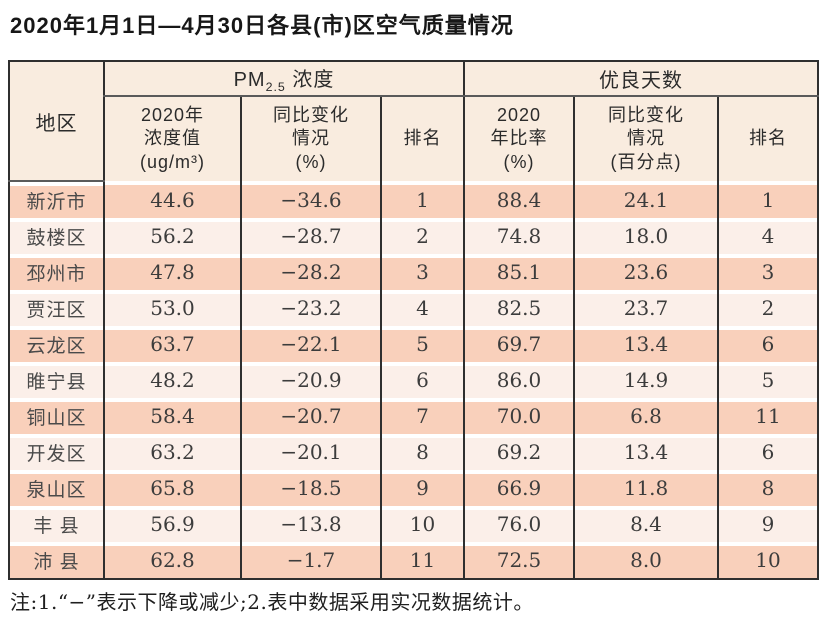 This screenshot has height=620, width=825. Describe the element at coordinates (422, 416) in the screenshot. I see `pm-rank-cell: 7` at that location.